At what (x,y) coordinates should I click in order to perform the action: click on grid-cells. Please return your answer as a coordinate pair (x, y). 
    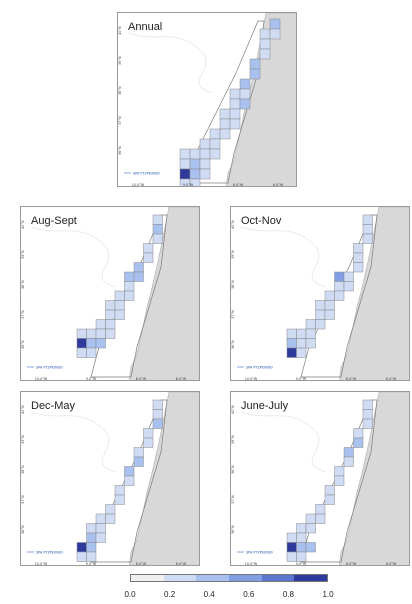
    Looking at the image, I should click on (230, 102).